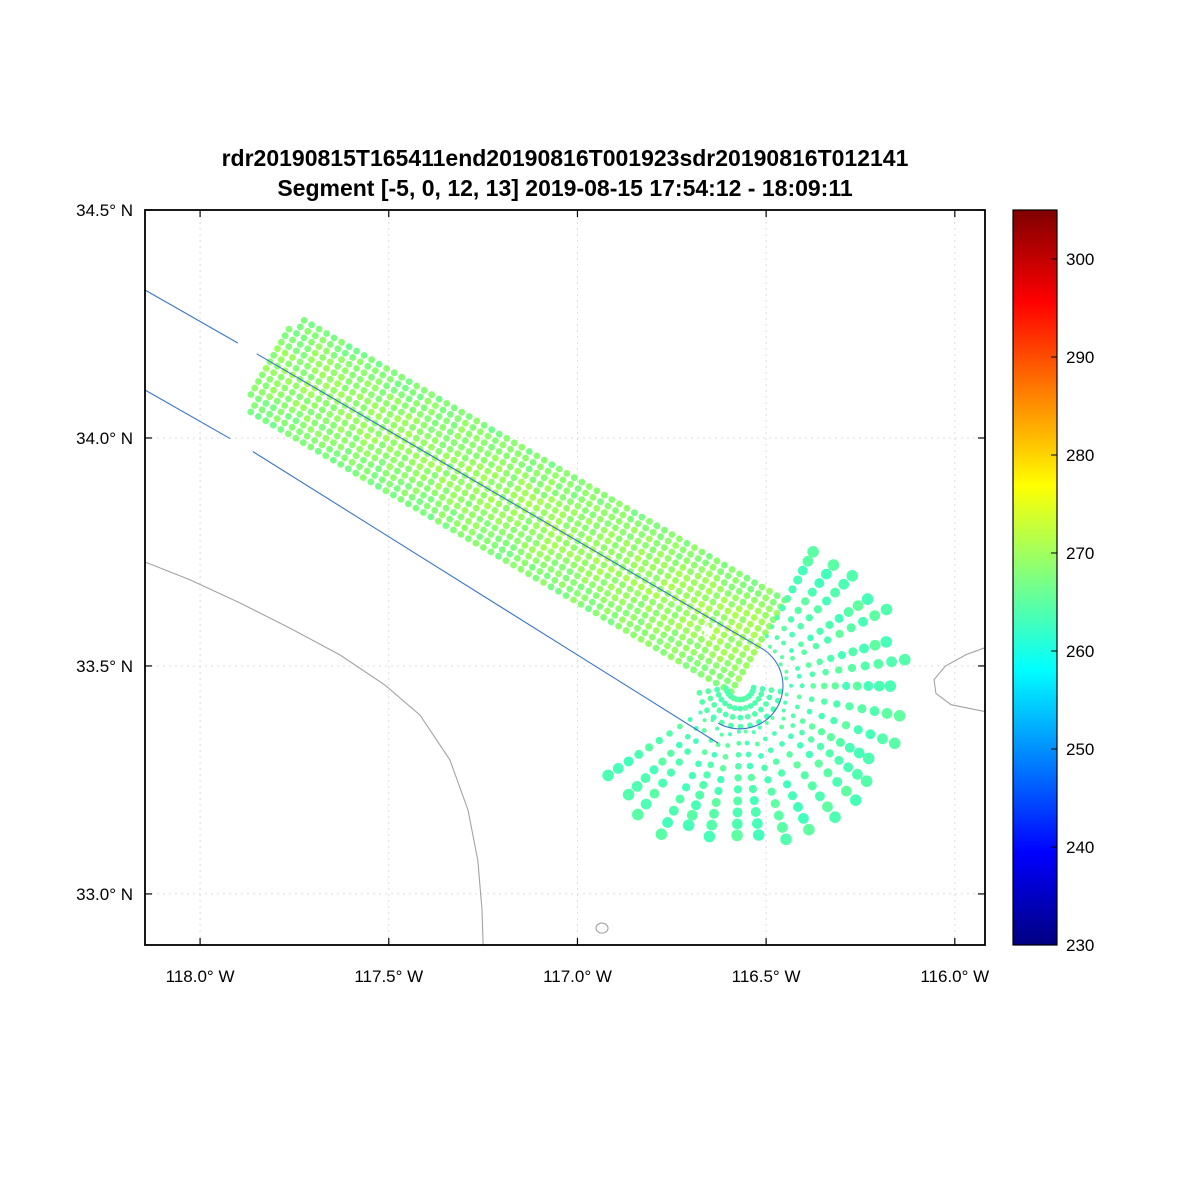  What do you see at coordinates (1080, 553) in the screenshot?
I see `colorbar-tick-label: 270` at bounding box center [1080, 553].